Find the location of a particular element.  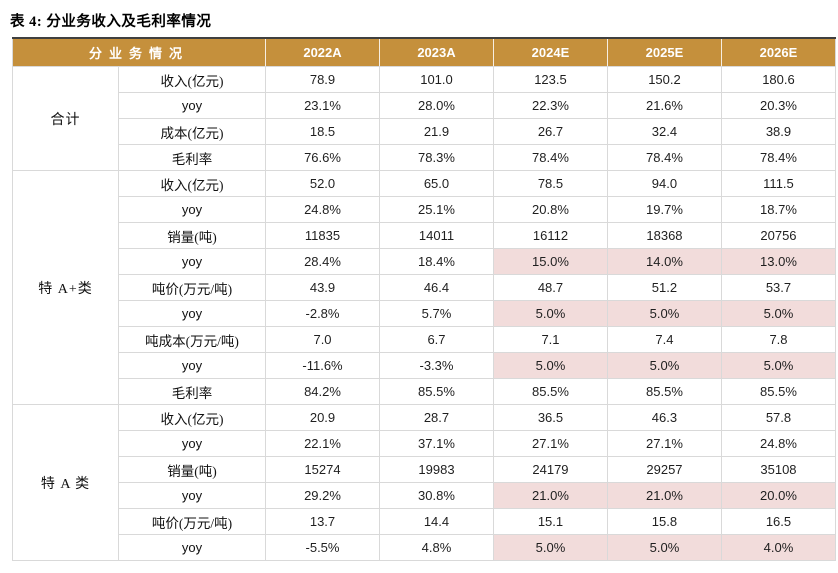

value-cell: 78.5 is located at coordinates (550, 183).